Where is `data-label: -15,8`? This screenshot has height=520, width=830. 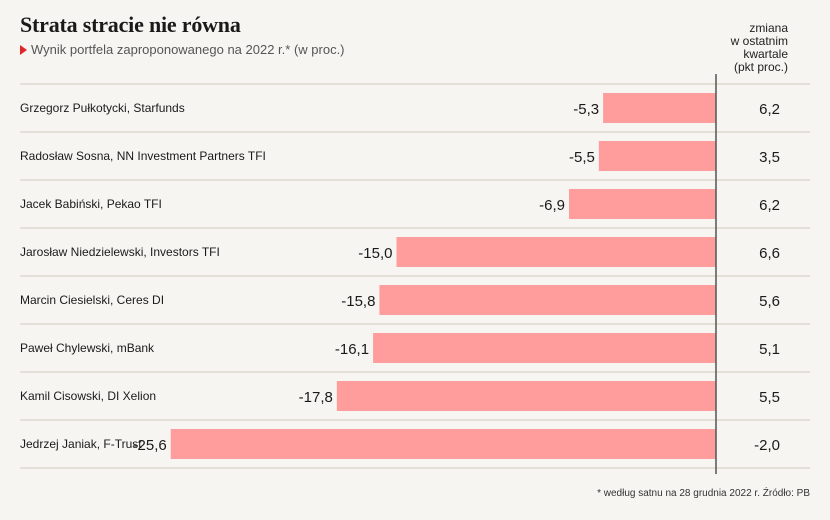
data-label: -15,8 is located at coordinates (358, 301).